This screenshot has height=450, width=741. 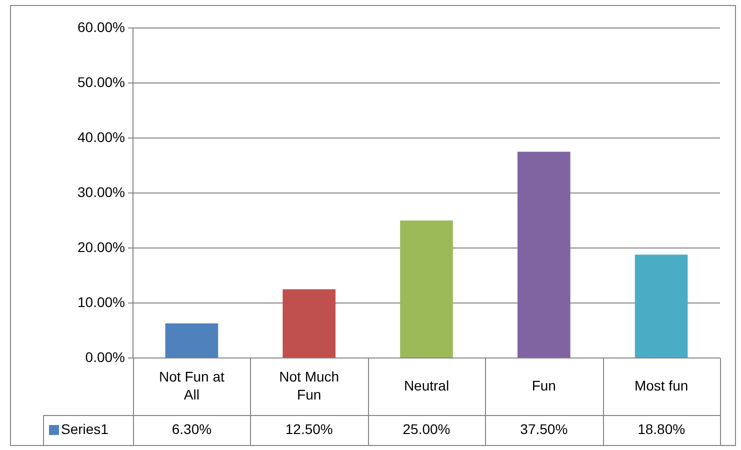 I want to click on legend-label: Series1, so click(x=85, y=428).